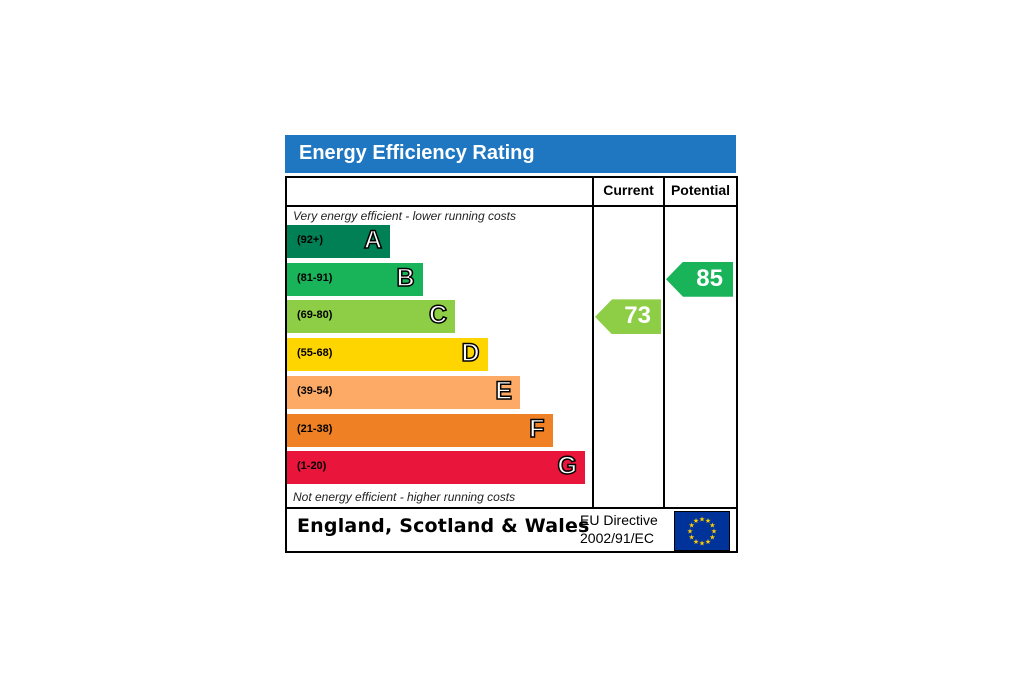 The height and width of the screenshot is (684, 1024). I want to click on region-label: England, Scotland & Wales, so click(443, 526).